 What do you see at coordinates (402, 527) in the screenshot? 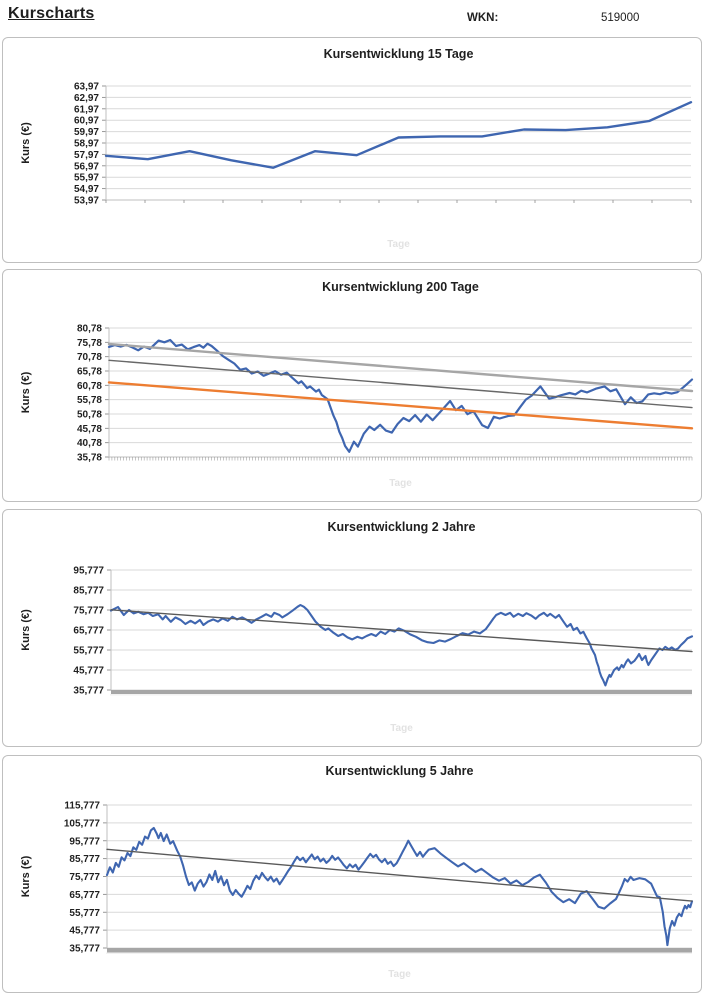
I see `chart-title: Kursentwicklung 2 Jahre` at bounding box center [402, 527].